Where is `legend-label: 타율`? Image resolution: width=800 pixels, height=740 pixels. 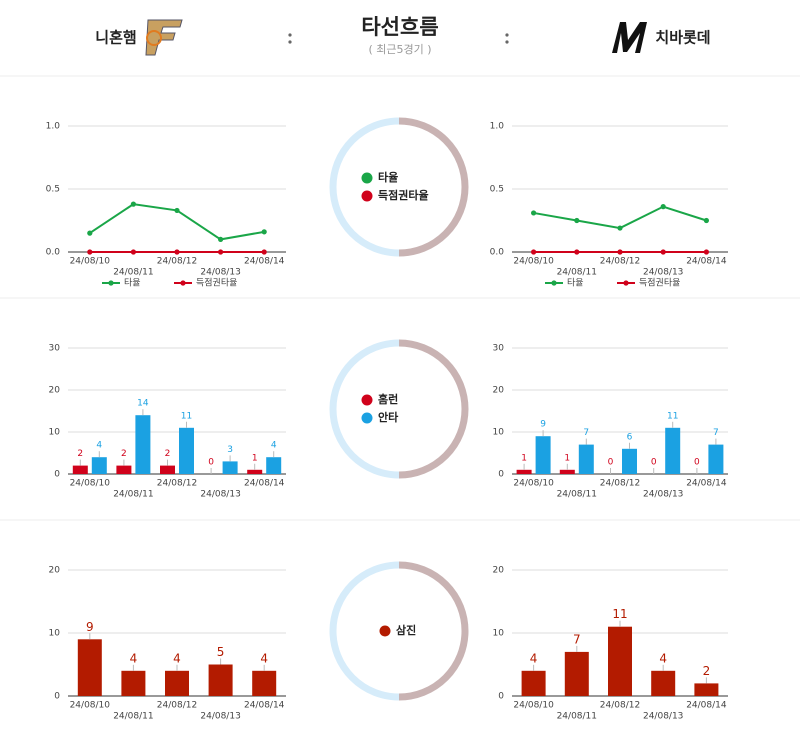 legend-label: 타율 is located at coordinates (132, 283).